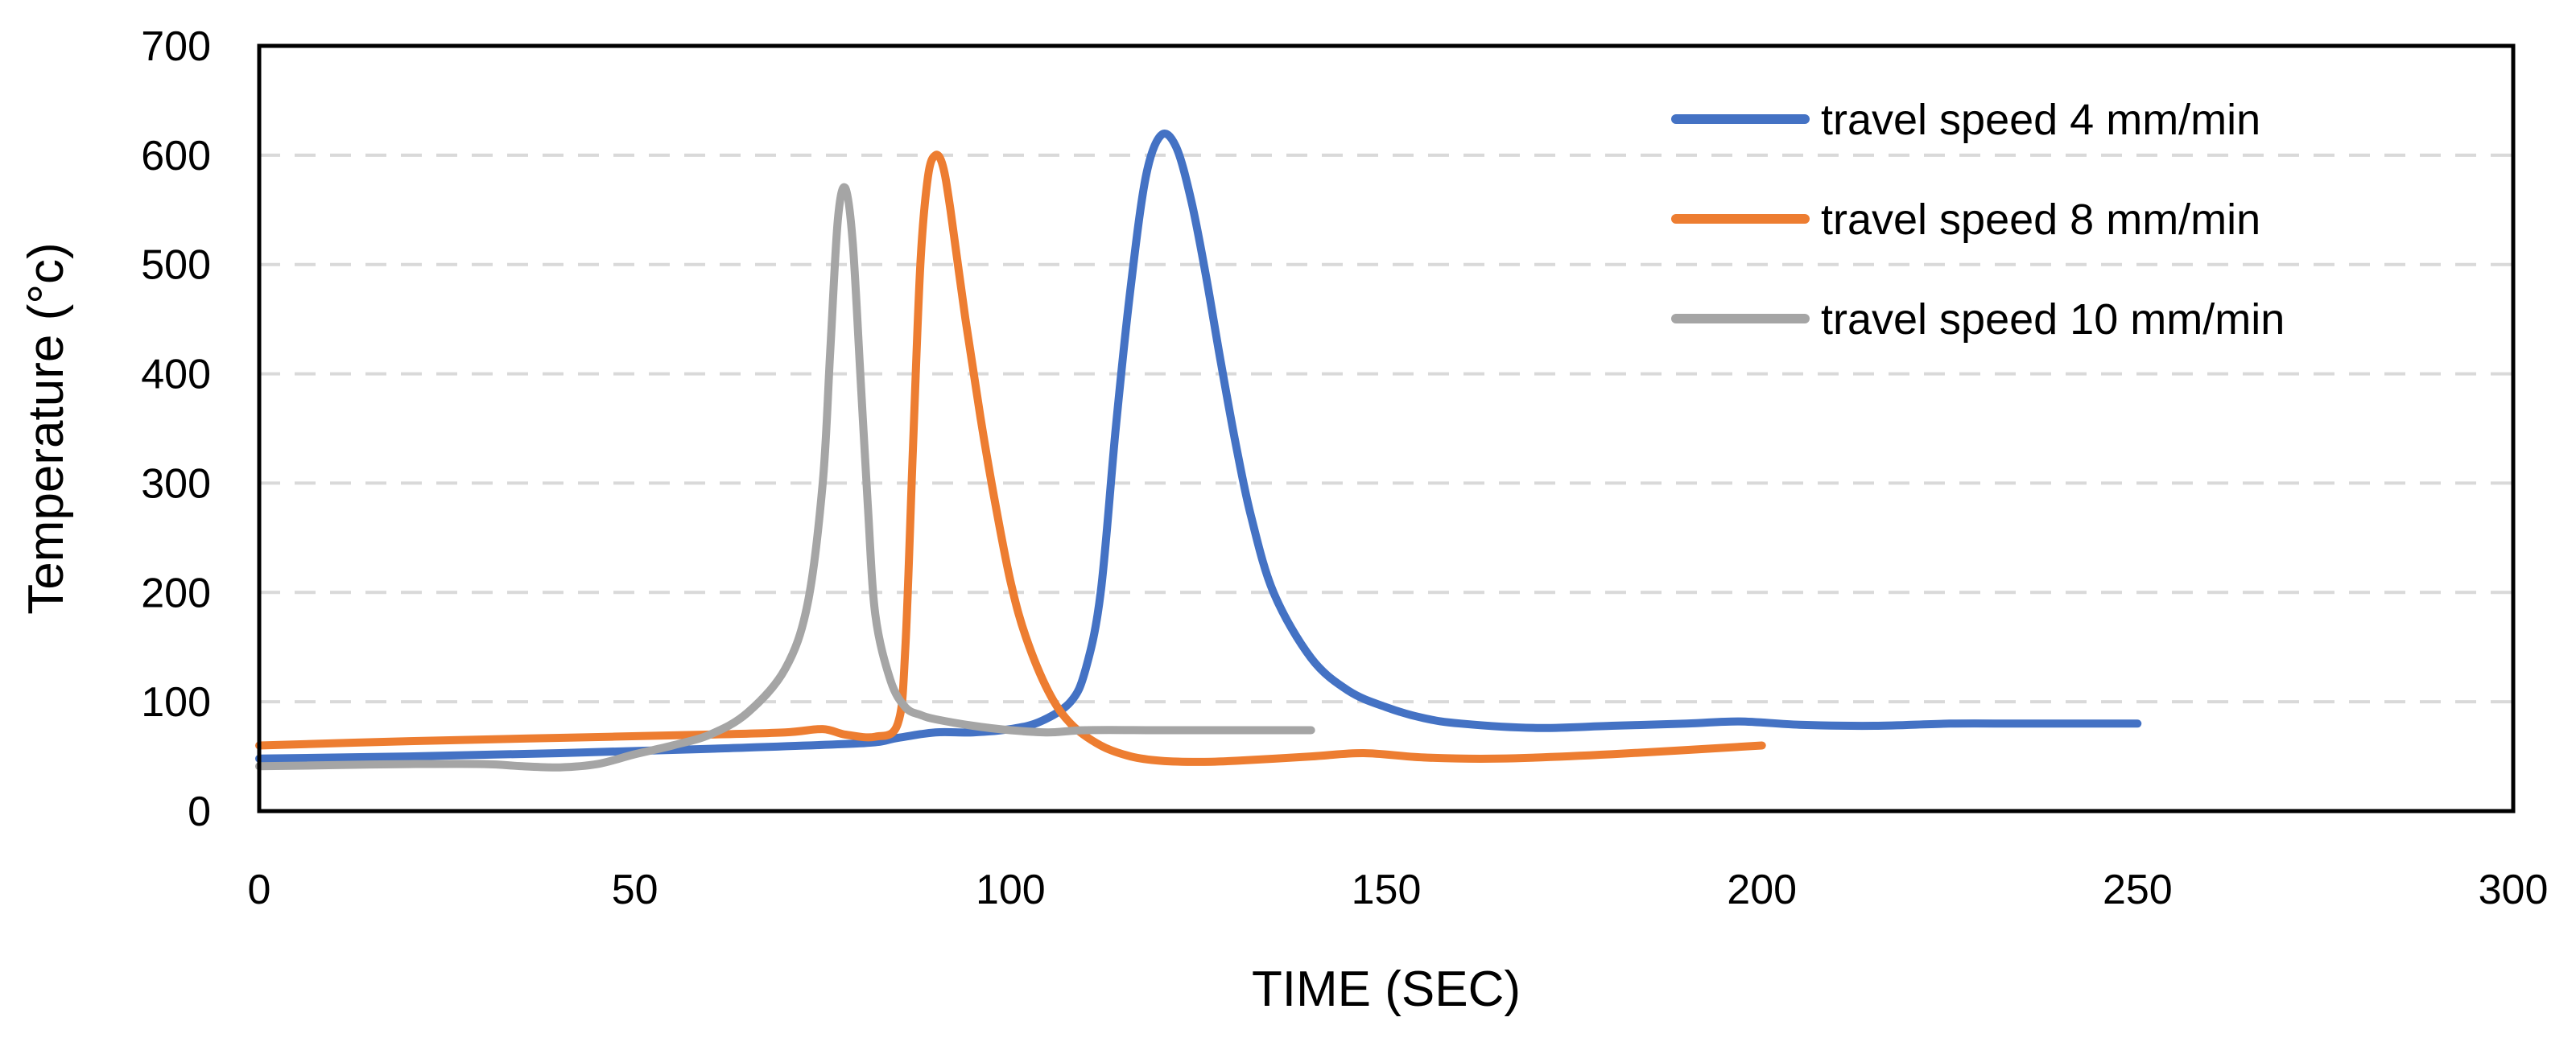  Describe the element at coordinates (2040, 120) in the screenshot. I see `legend-label-1: travel speed 4 mm/min` at that location.